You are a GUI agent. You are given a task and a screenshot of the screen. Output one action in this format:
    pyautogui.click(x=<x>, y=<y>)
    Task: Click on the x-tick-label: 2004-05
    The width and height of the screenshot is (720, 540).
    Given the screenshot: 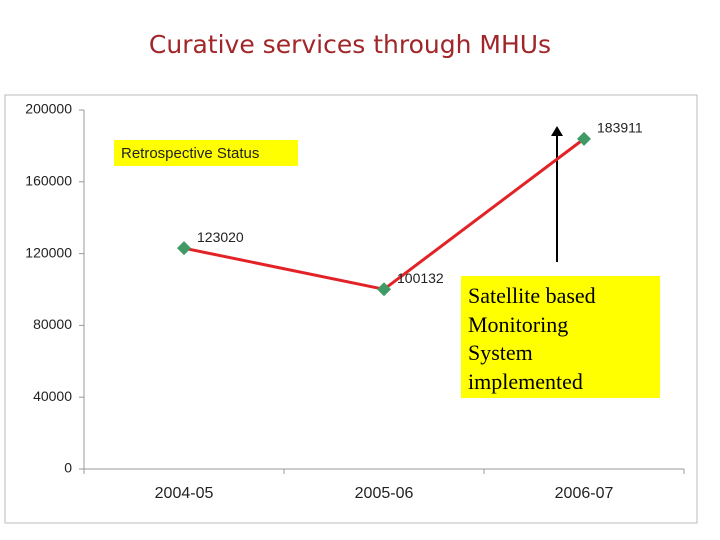 What is the action you would take?
    pyautogui.click(x=184, y=493)
    